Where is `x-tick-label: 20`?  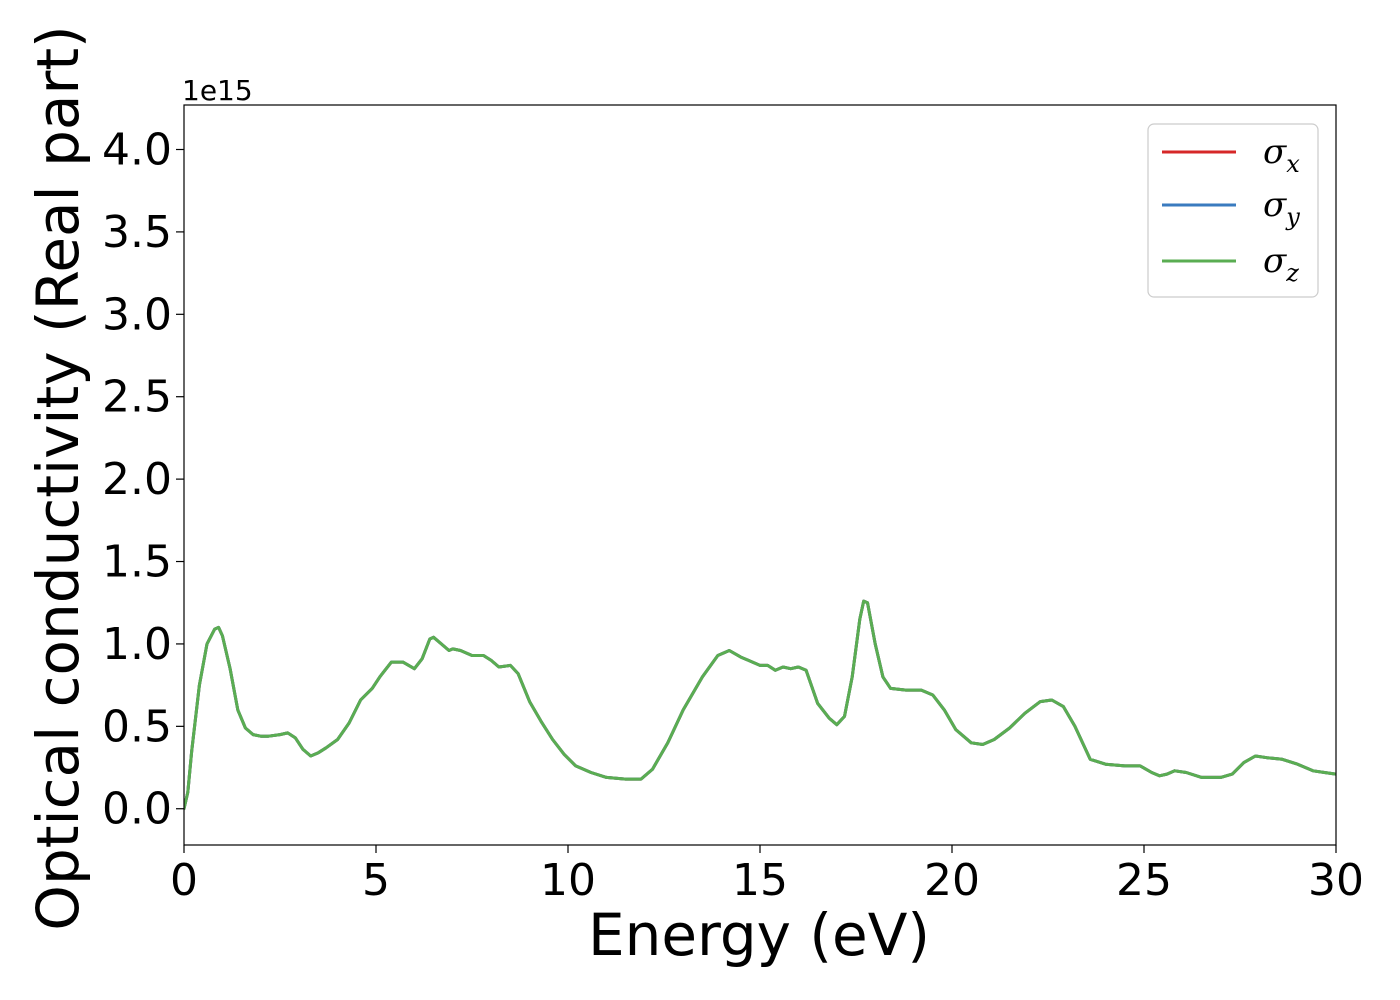
x-tick-label: 20 is located at coordinates (952, 880).